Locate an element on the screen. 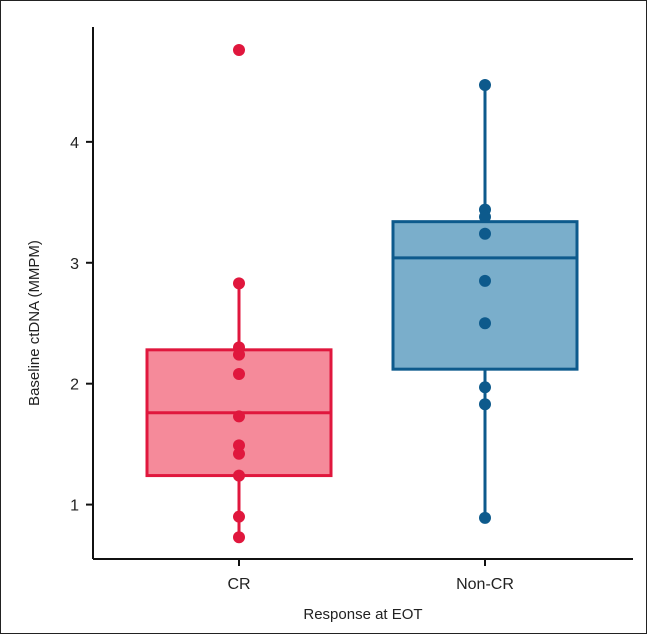 The width and height of the screenshot is (647, 634). x-axis-title: Response at EOT is located at coordinates (362, 614).